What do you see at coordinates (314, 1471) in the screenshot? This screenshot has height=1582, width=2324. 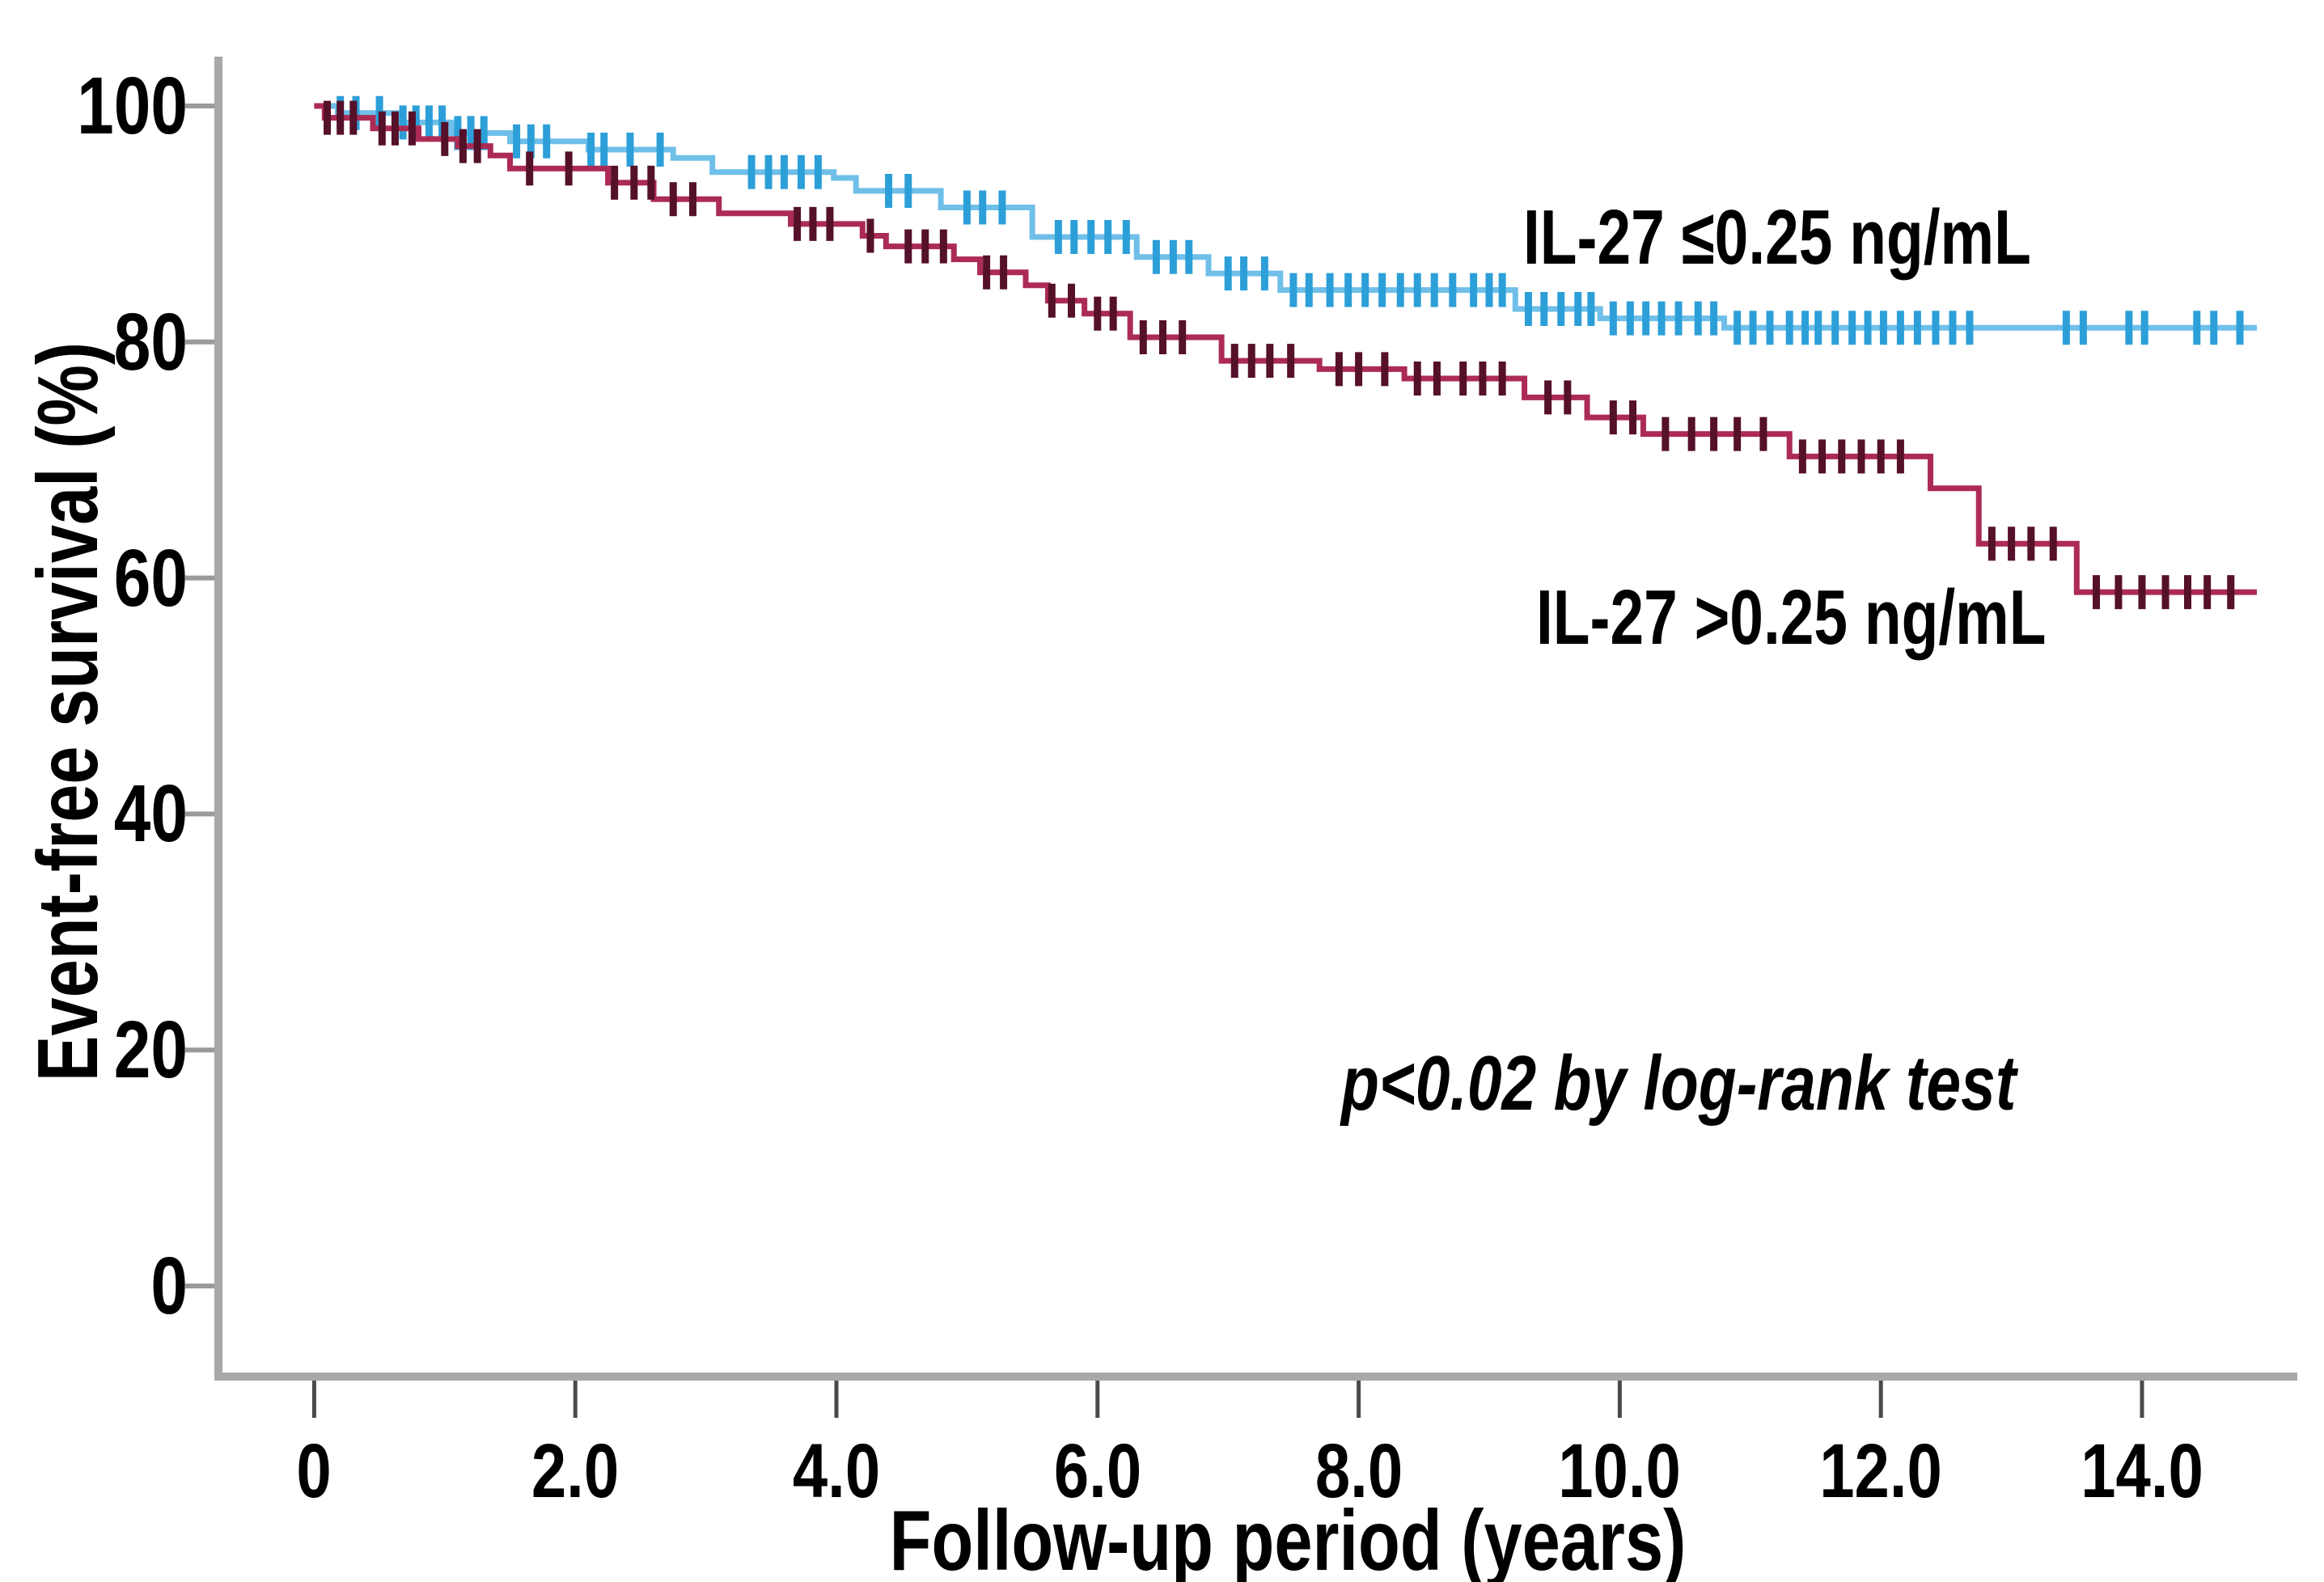 I see `x-tick-label: 0` at bounding box center [314, 1471].